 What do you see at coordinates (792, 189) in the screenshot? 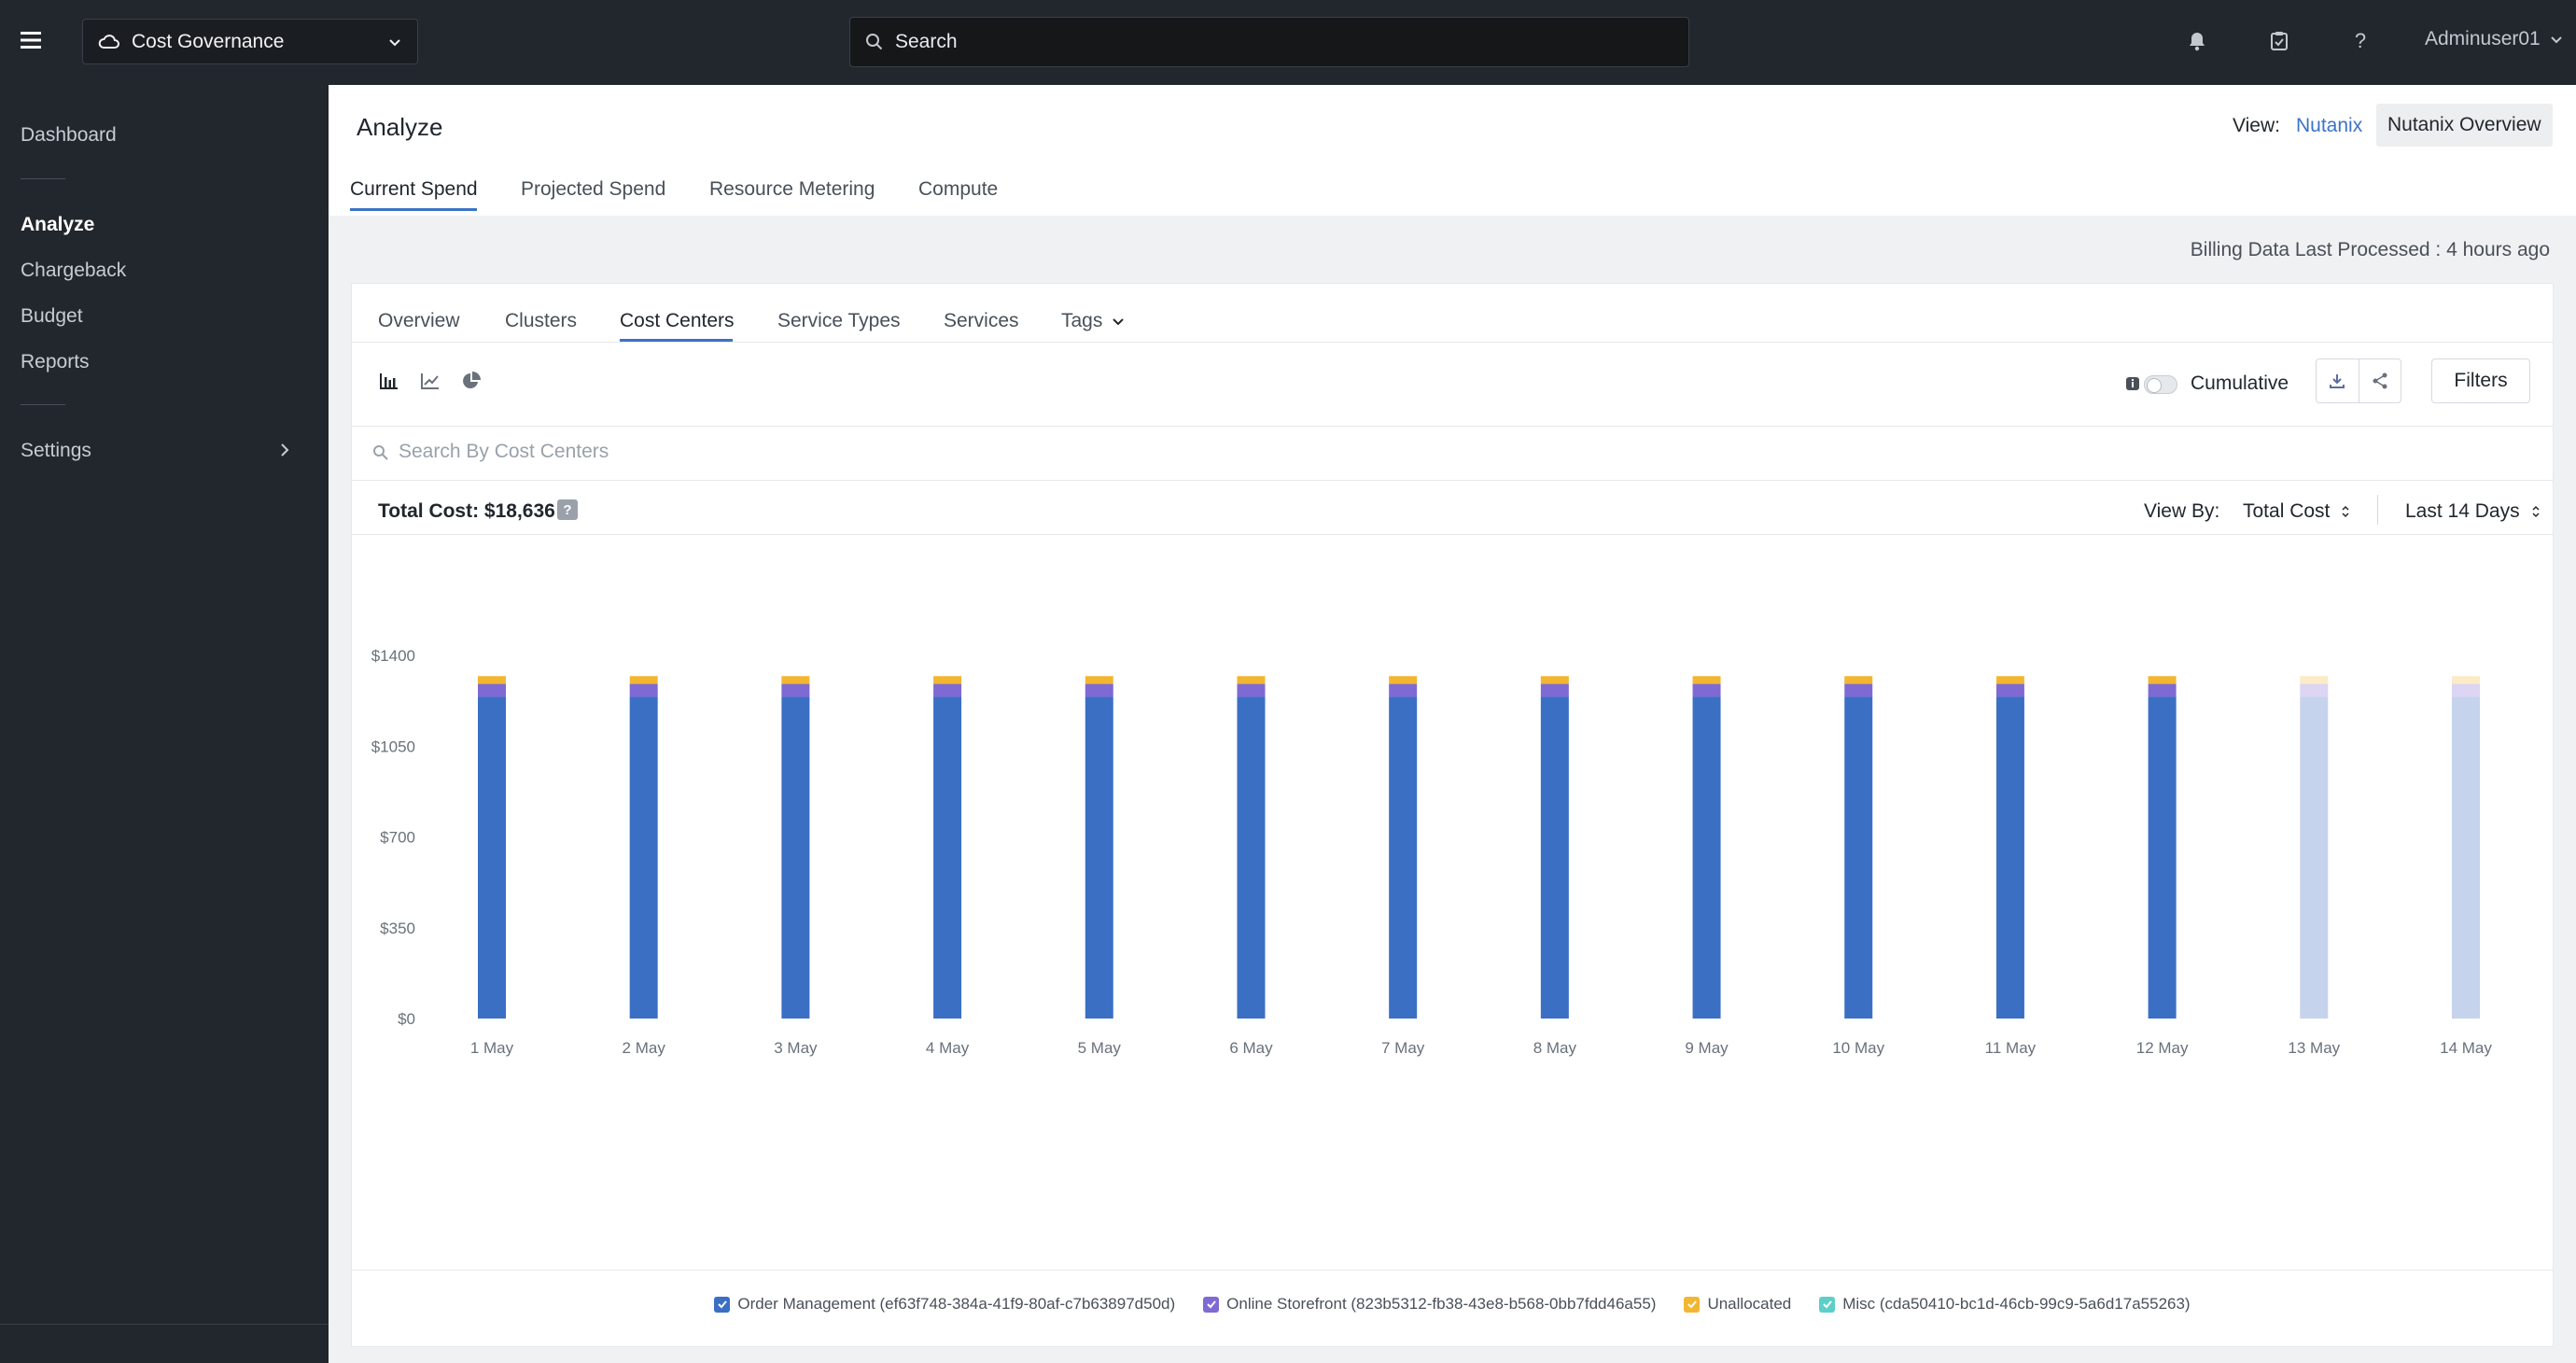
I see `tab-resource-metering: Resource Metering` at bounding box center [792, 189].